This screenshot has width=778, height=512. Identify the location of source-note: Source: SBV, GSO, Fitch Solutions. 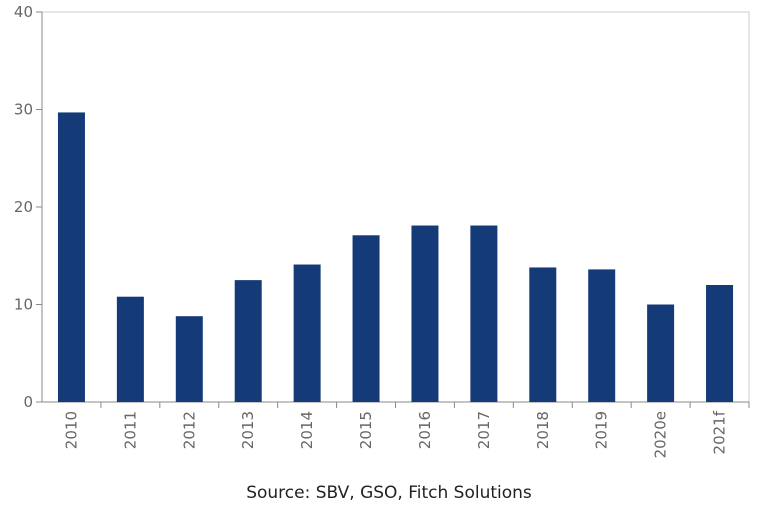
(389, 493).